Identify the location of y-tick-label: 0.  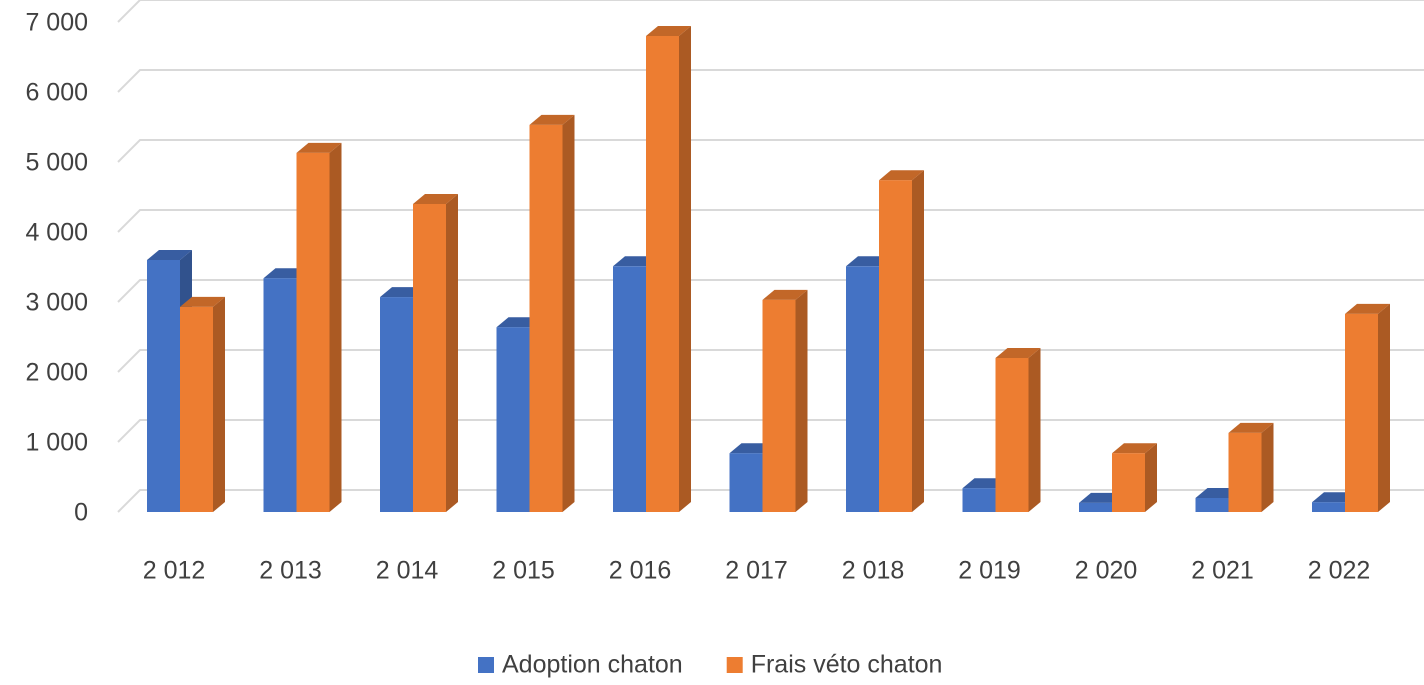
(81, 513).